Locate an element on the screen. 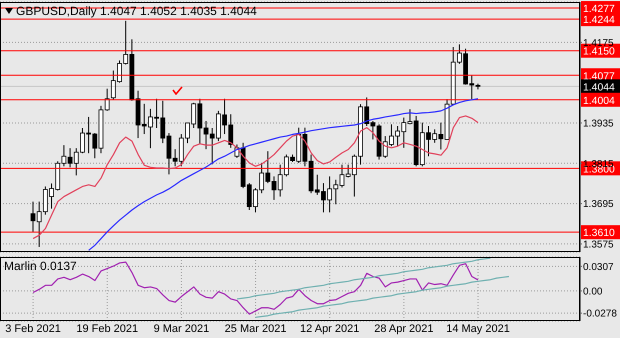  ref-line-label: 1.4044 is located at coordinates (599, 88).